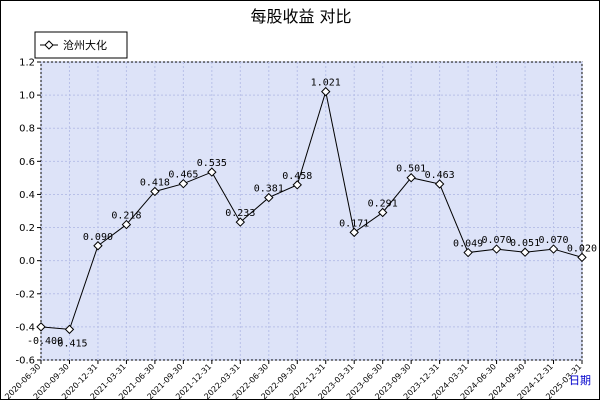 The height and width of the screenshot is (401, 600). I want to click on y-tick-label: 1.0, so click(27, 96).